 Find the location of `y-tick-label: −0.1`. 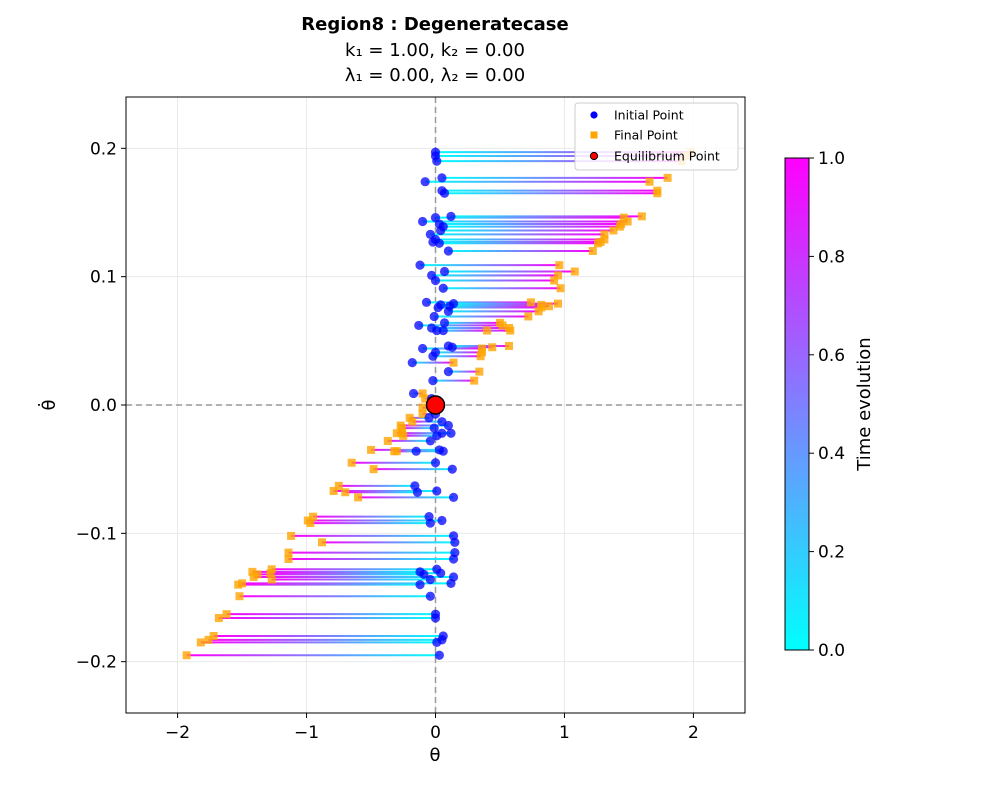

y-tick-label: −0.1 is located at coordinates (96, 534).